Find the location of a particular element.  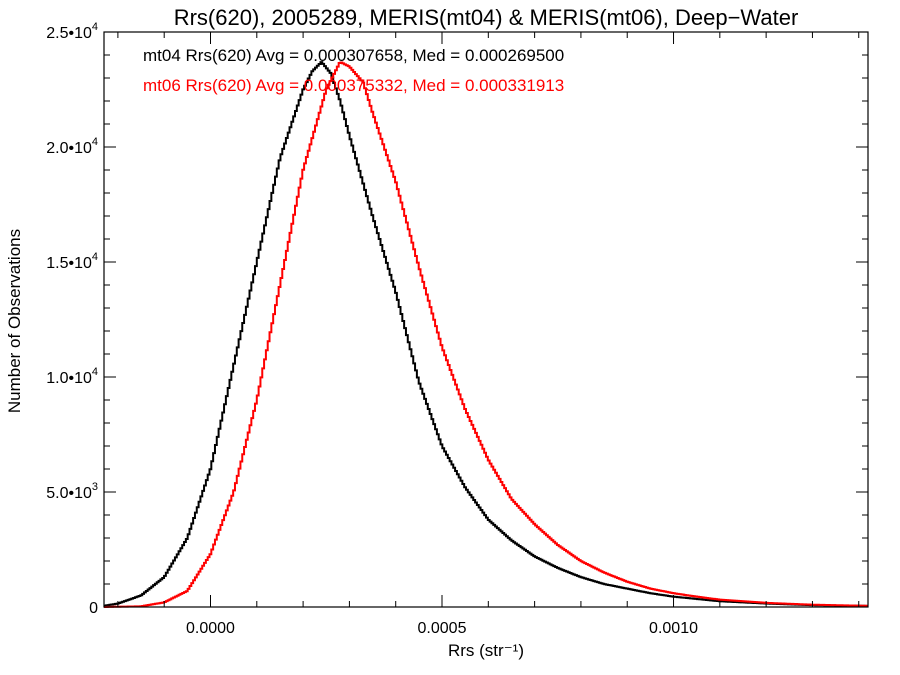

x-tick-label: 0.0000 is located at coordinates (210, 628).